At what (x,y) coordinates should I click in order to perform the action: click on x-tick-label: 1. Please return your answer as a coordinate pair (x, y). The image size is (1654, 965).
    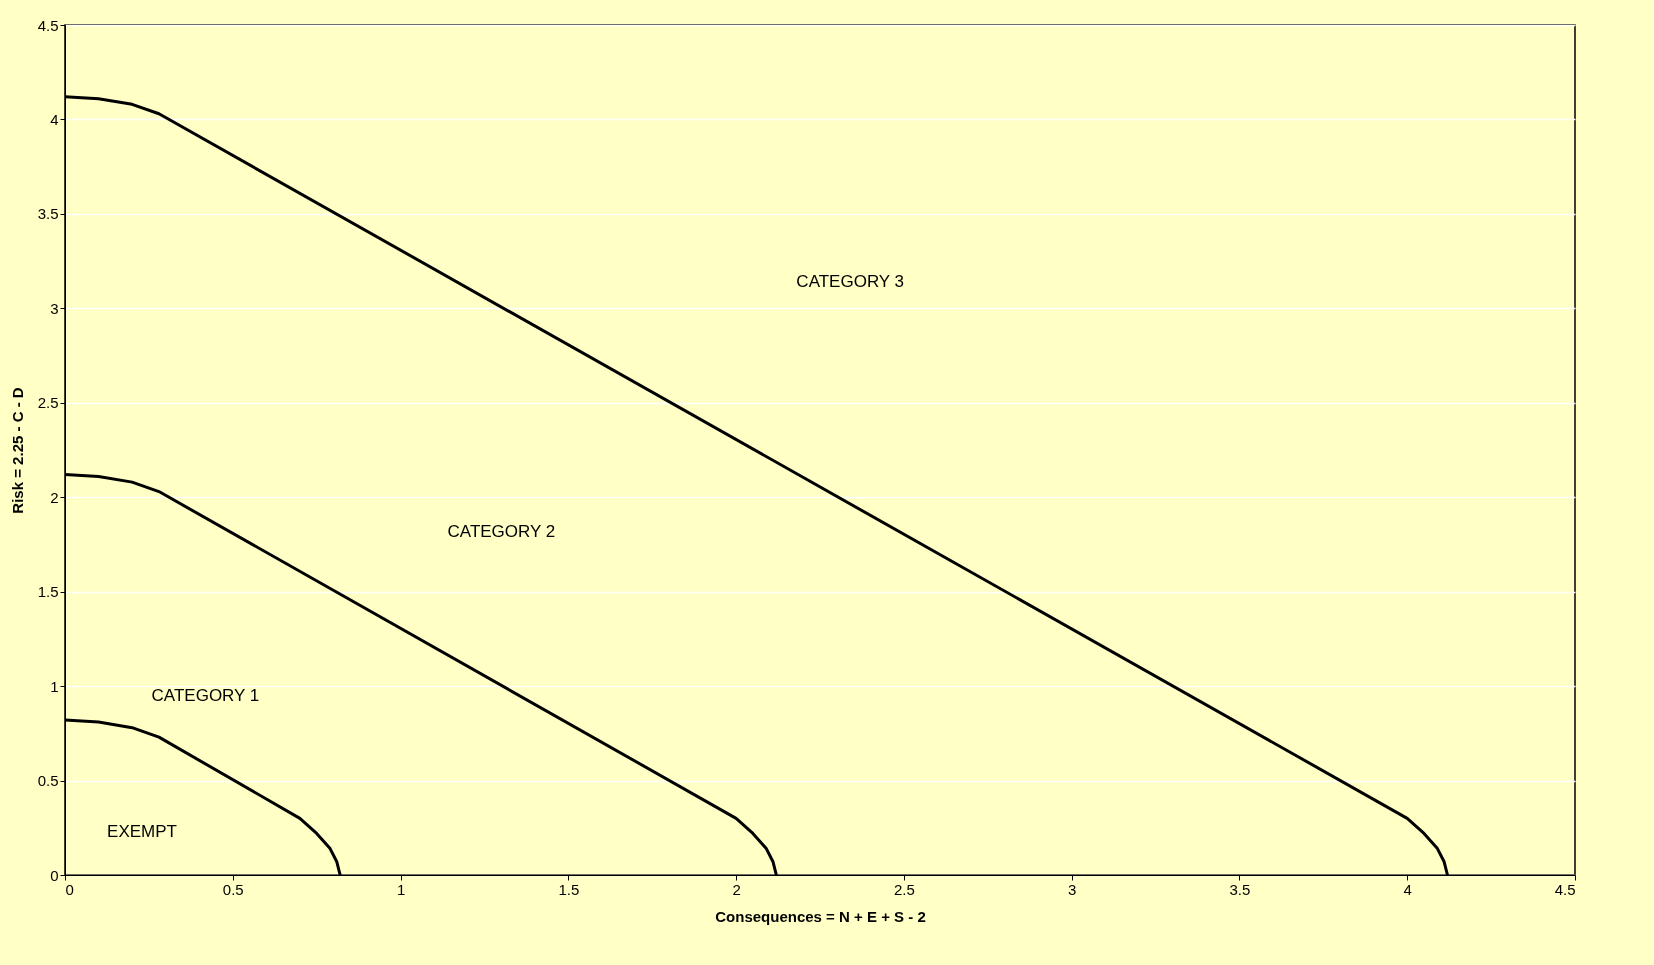
    Looking at the image, I should click on (401, 889).